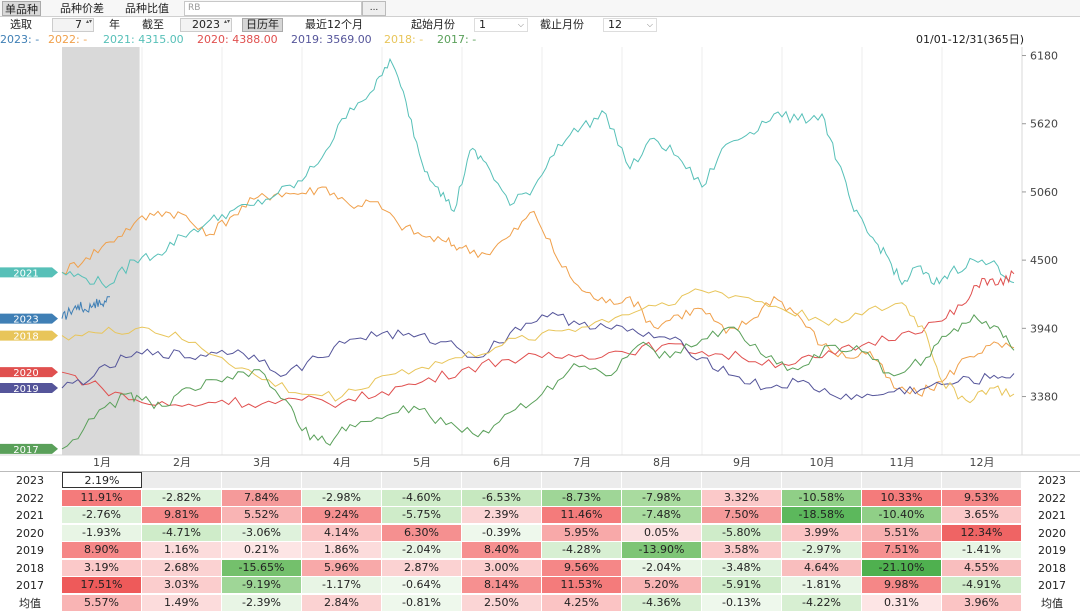  Describe the element at coordinates (262, 532) in the screenshot. I see `table-cell: -3.06%` at that location.